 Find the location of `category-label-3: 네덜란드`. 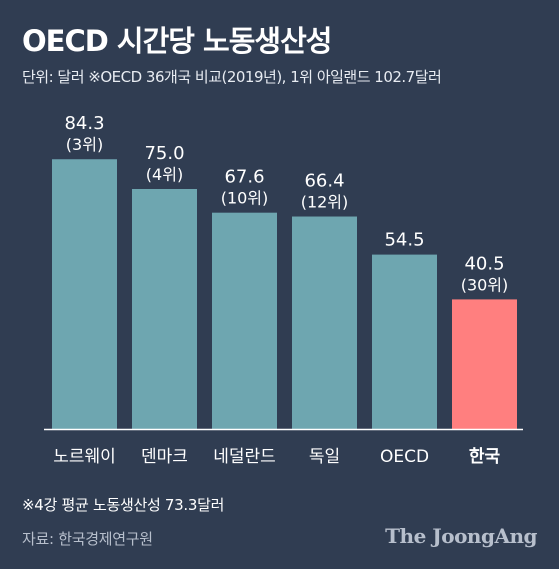

category-label-3: 네덜란드 is located at coordinates (244, 457).